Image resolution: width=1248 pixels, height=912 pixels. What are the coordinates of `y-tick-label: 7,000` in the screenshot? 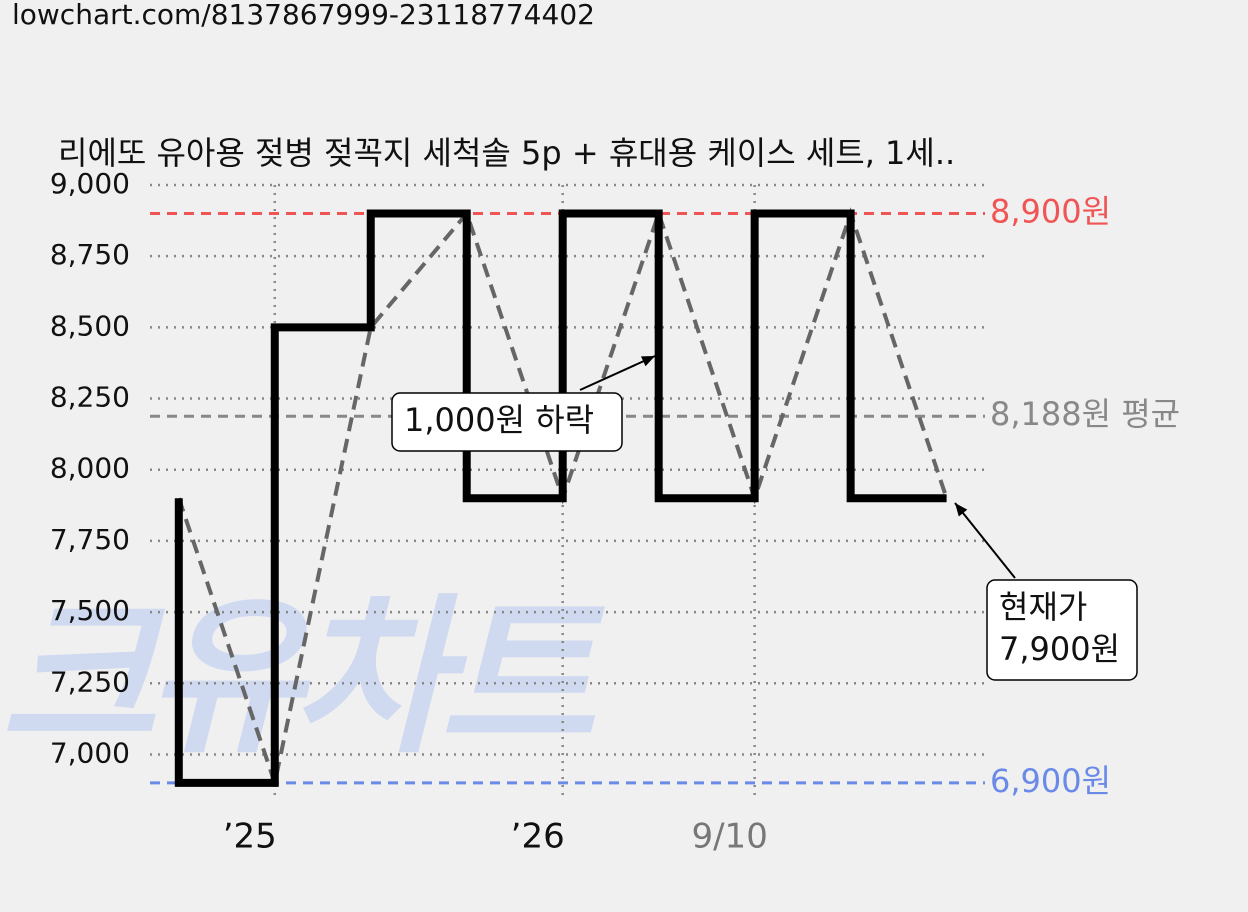 It's located at (90, 752).